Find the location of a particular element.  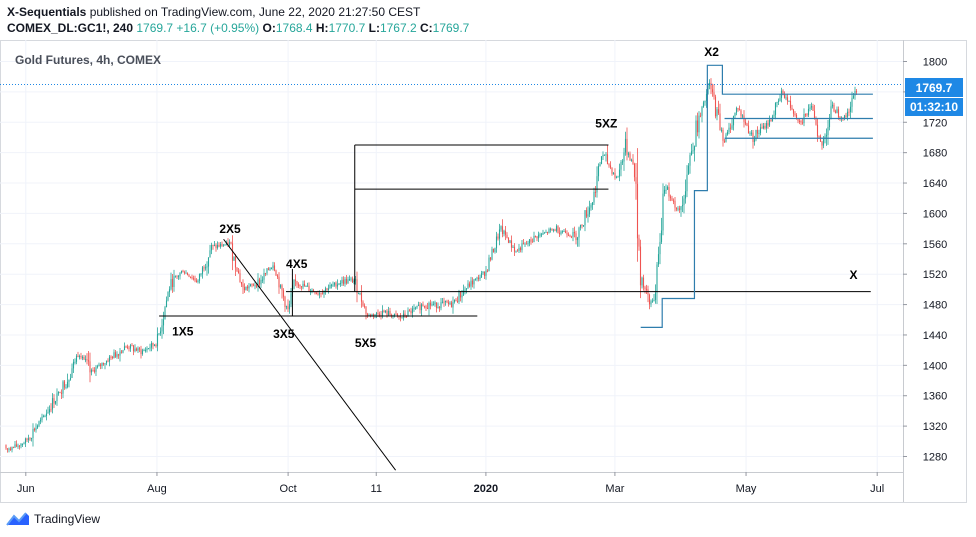

annotation-label: 3X5 is located at coordinates (284, 334).